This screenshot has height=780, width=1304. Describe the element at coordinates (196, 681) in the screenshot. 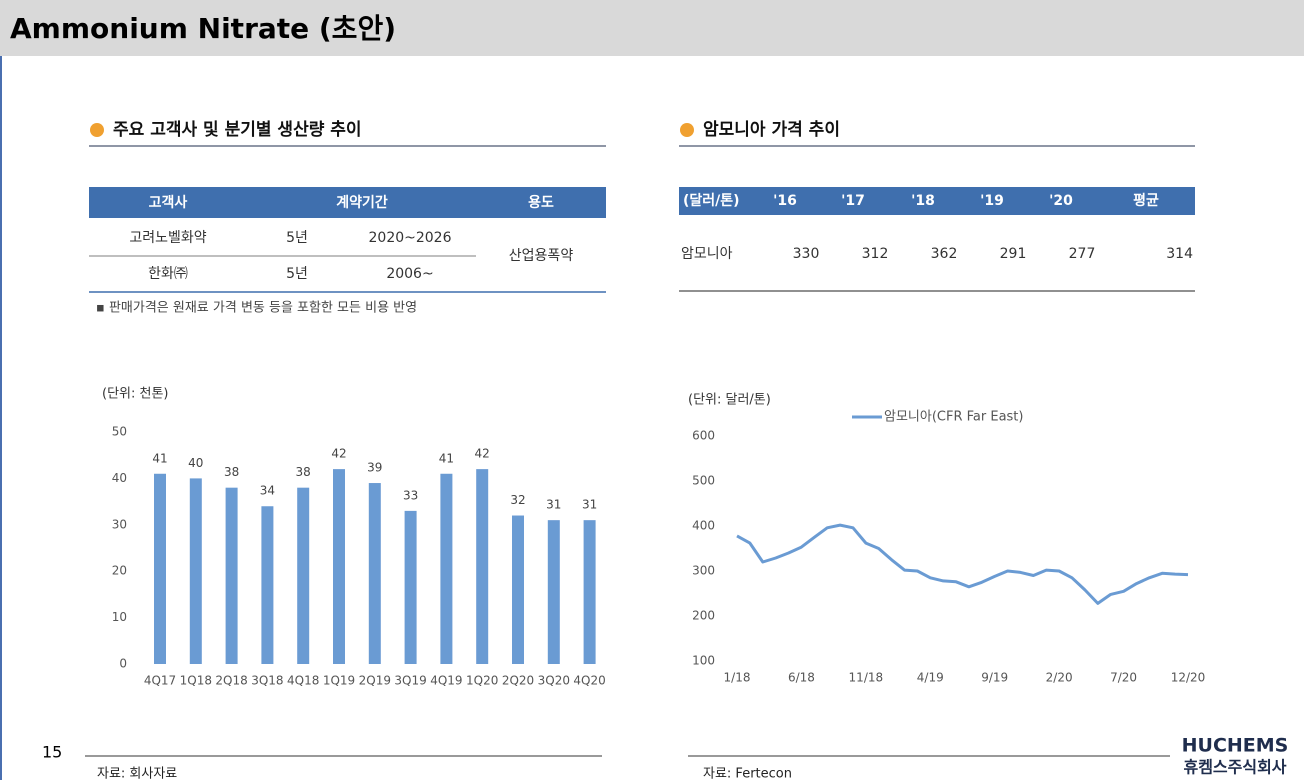

I see `x-tick-label: 1Q18` at that location.